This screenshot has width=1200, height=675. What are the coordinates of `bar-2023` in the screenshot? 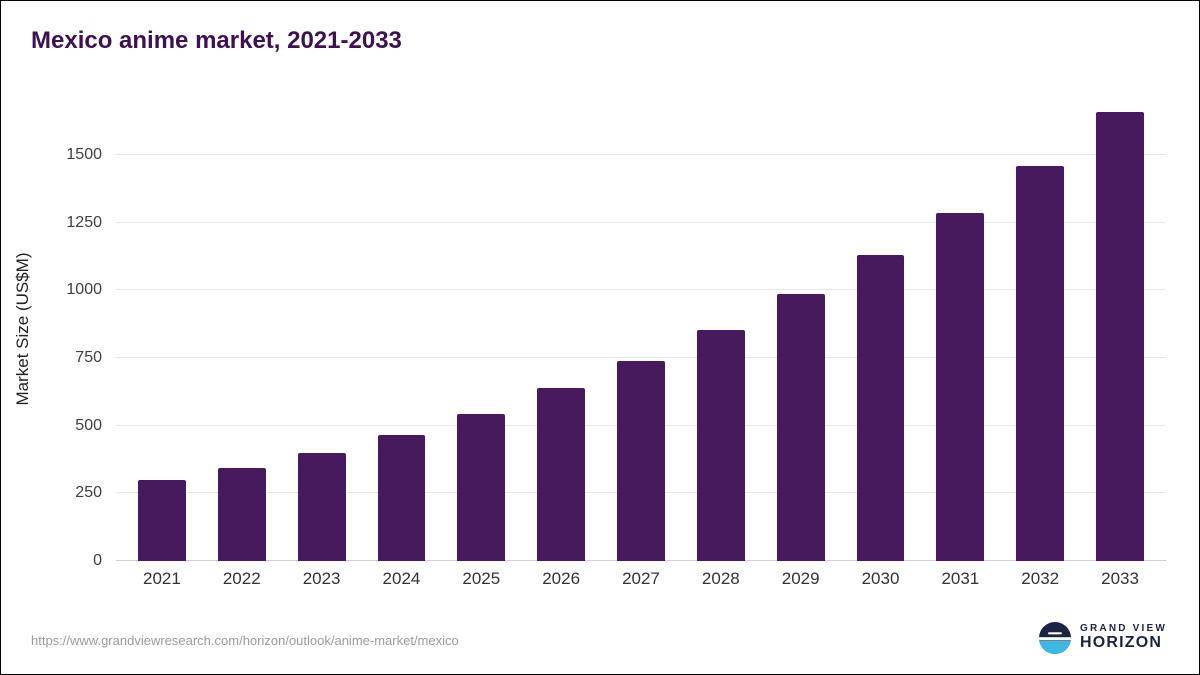 It's located at (321, 506).